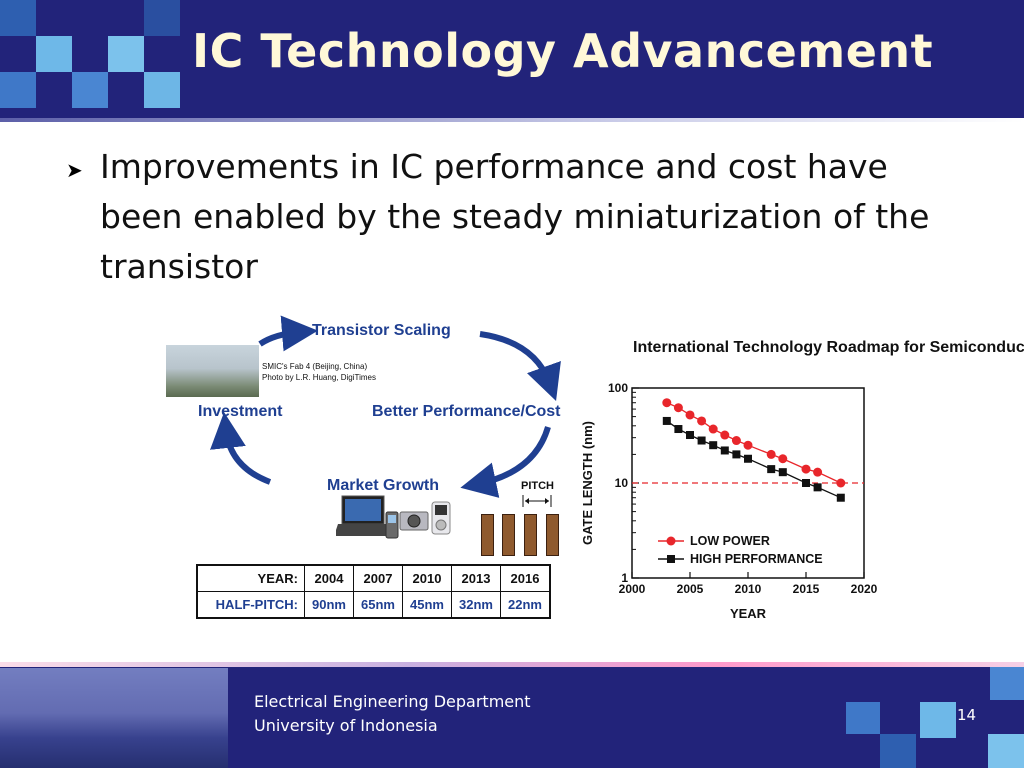 The image size is (1024, 768). Describe the element at coordinates (537, 501) in the screenshot. I see `pitch-arrow-icon` at that location.